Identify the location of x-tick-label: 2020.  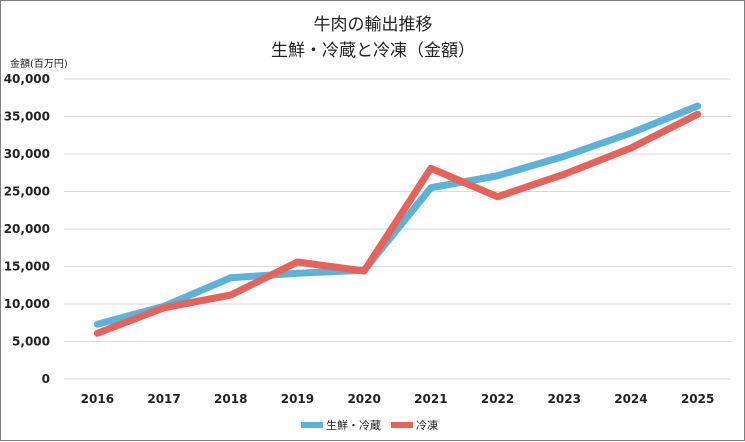
(363, 399).